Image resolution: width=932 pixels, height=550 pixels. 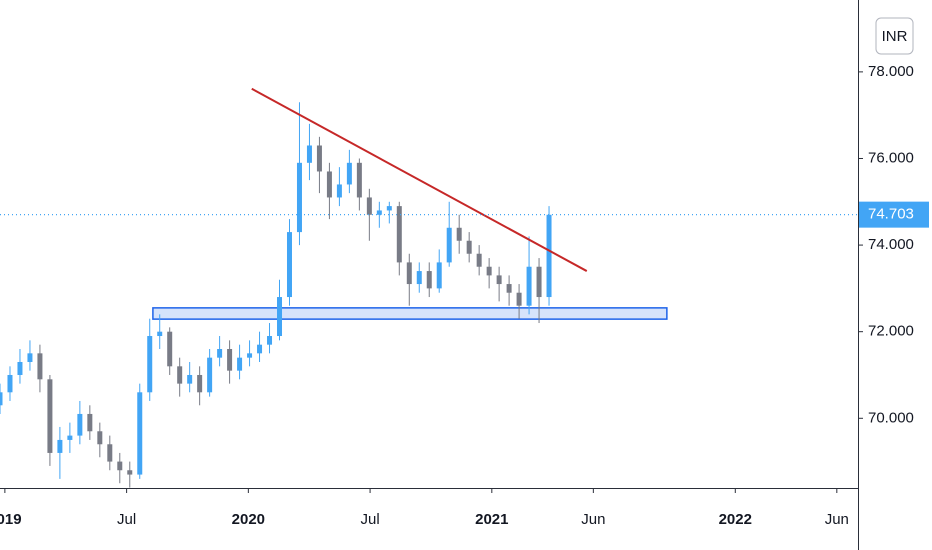 I want to click on x-tick-label: 2020, so click(x=248, y=519).